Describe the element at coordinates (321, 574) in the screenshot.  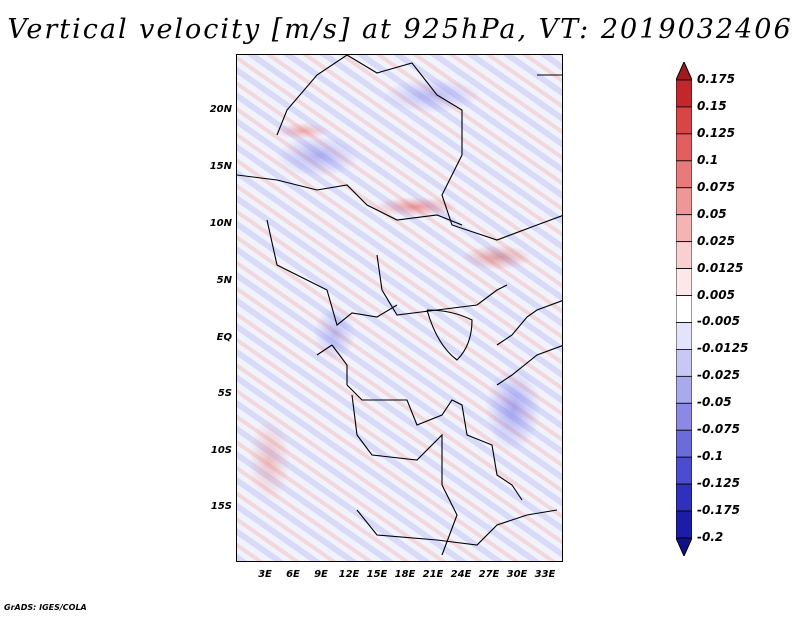
I see `x-tick-9e: 9E` at that location.